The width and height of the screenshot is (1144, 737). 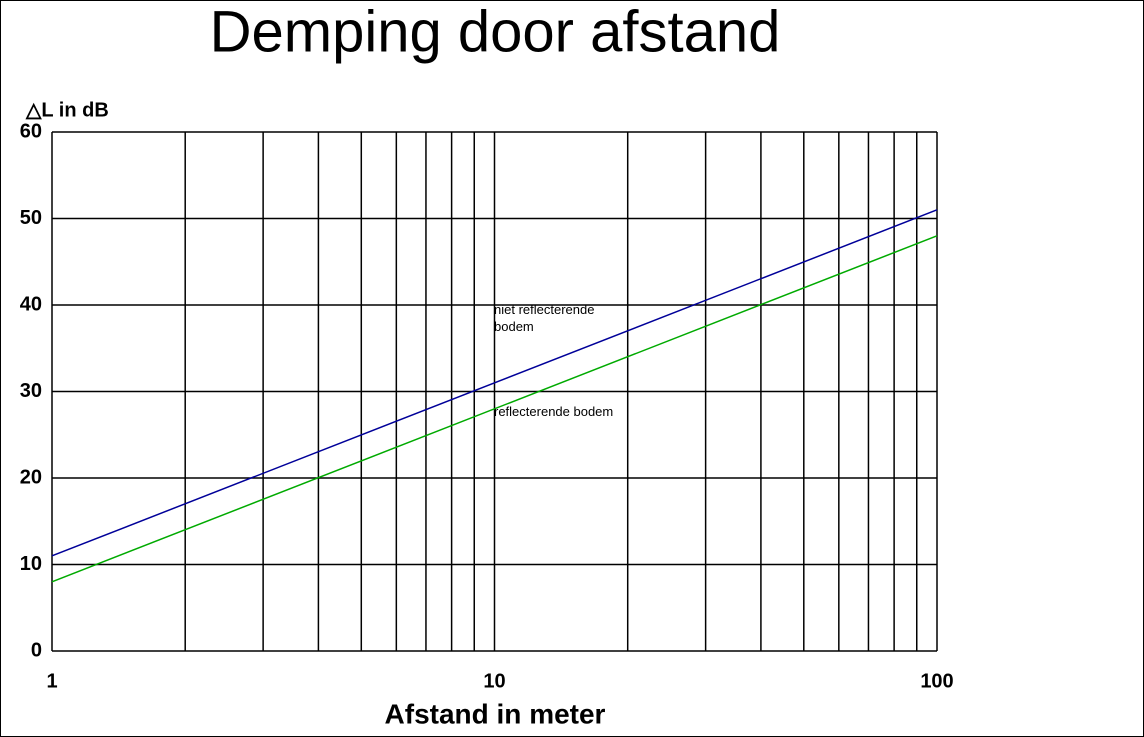 What do you see at coordinates (67, 110) in the screenshot?
I see `y-axis-label: △L in dB` at bounding box center [67, 110].